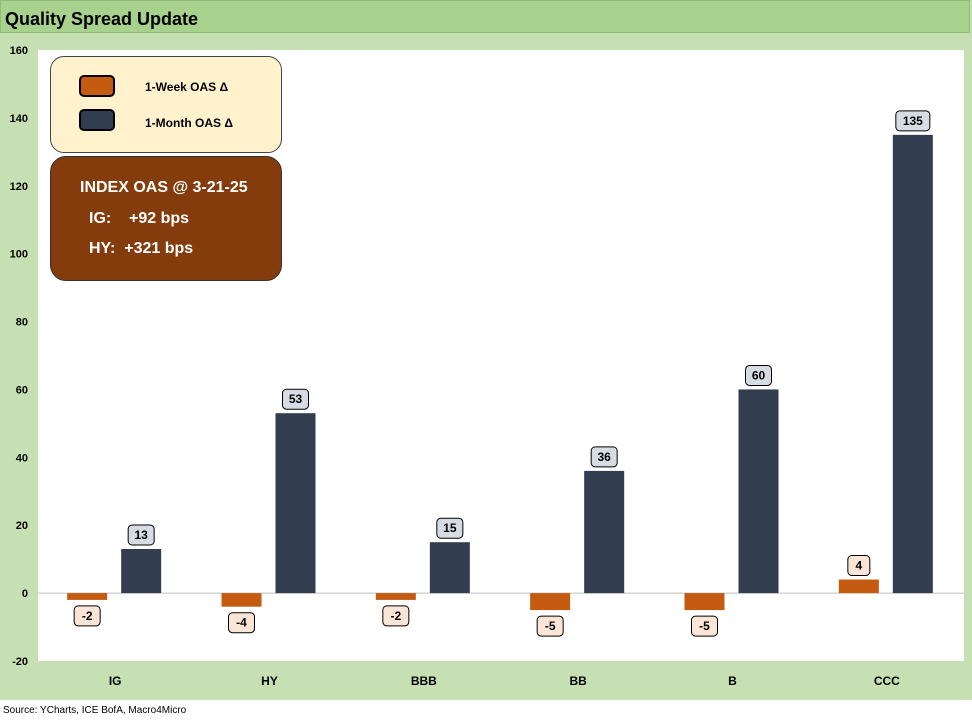 The height and width of the screenshot is (720, 972). I want to click on title-bar: Quality Spread Update, so click(485, 16).